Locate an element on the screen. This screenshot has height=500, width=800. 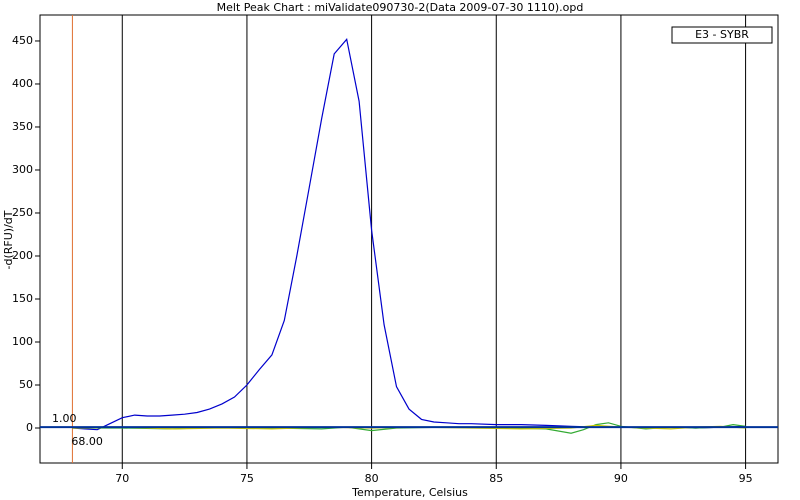
y-axis-label: -d(RFU)/dT is located at coordinates (8, 239).